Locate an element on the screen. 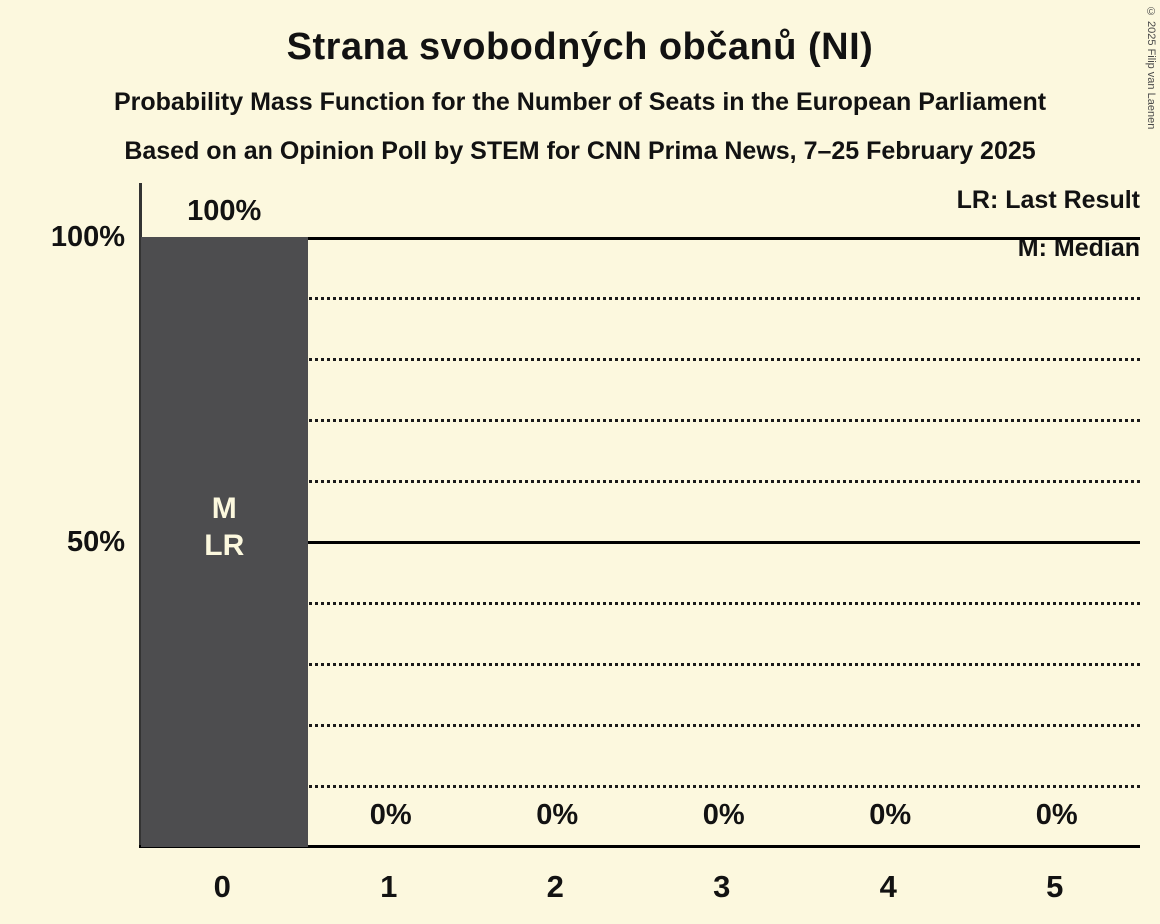 The width and height of the screenshot is (1160, 924). x-tick-label-0: 0 is located at coordinates (222, 886).